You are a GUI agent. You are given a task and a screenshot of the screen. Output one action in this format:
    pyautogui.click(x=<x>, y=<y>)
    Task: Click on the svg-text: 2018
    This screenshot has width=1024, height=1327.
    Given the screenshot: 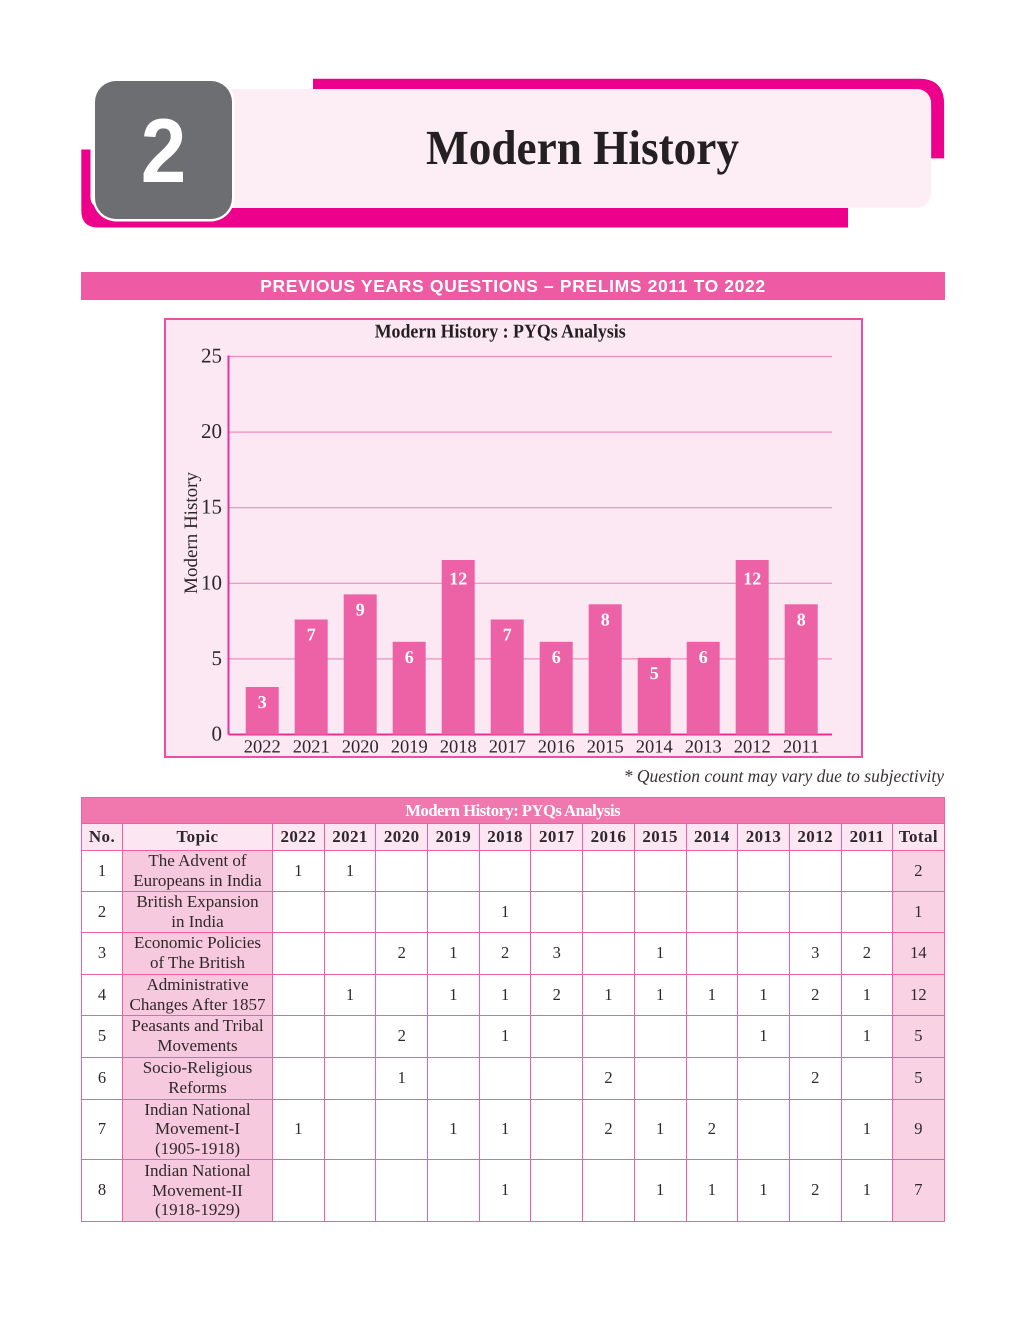 What is the action you would take?
    pyautogui.click(x=458, y=748)
    